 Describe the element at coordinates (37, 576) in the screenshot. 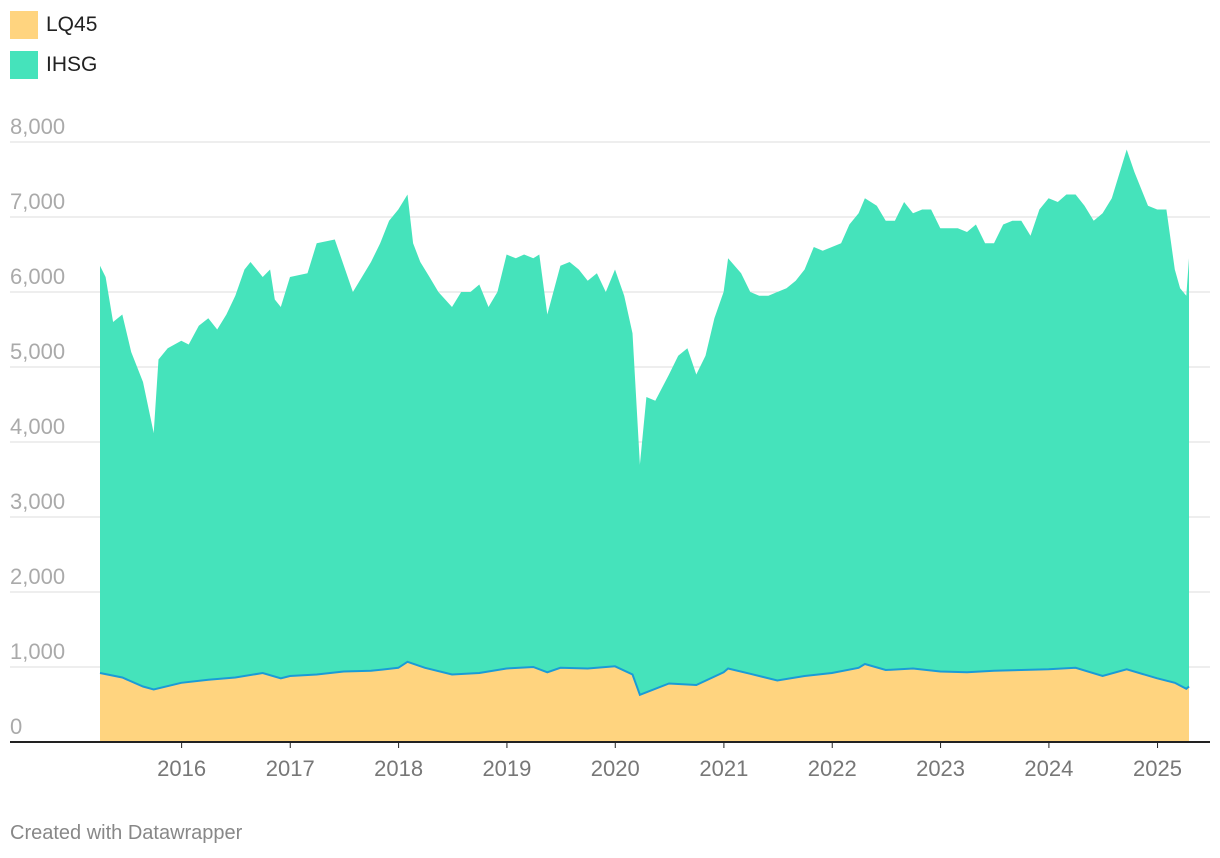

I see `y-tick-label: 2,000` at that location.